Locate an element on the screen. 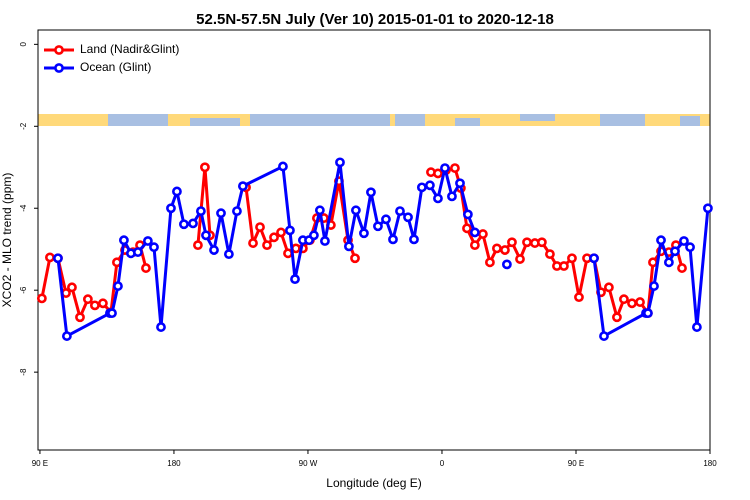 This screenshot has width=750, height=500. y-tick-label: 0 is located at coordinates (23, 44).